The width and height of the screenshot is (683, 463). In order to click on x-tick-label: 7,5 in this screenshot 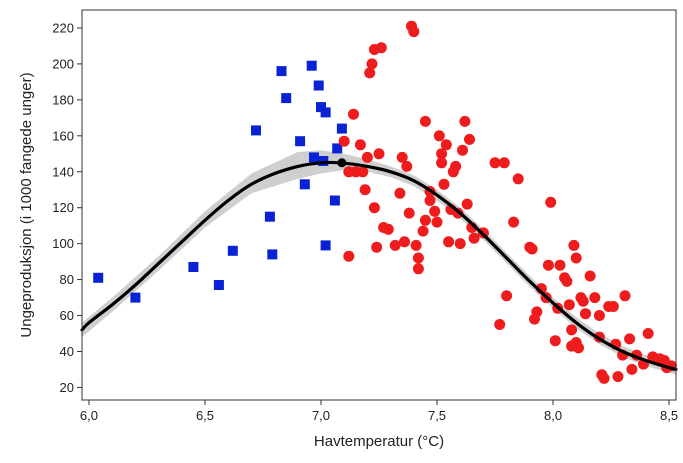, I will do `click(437, 415)`.